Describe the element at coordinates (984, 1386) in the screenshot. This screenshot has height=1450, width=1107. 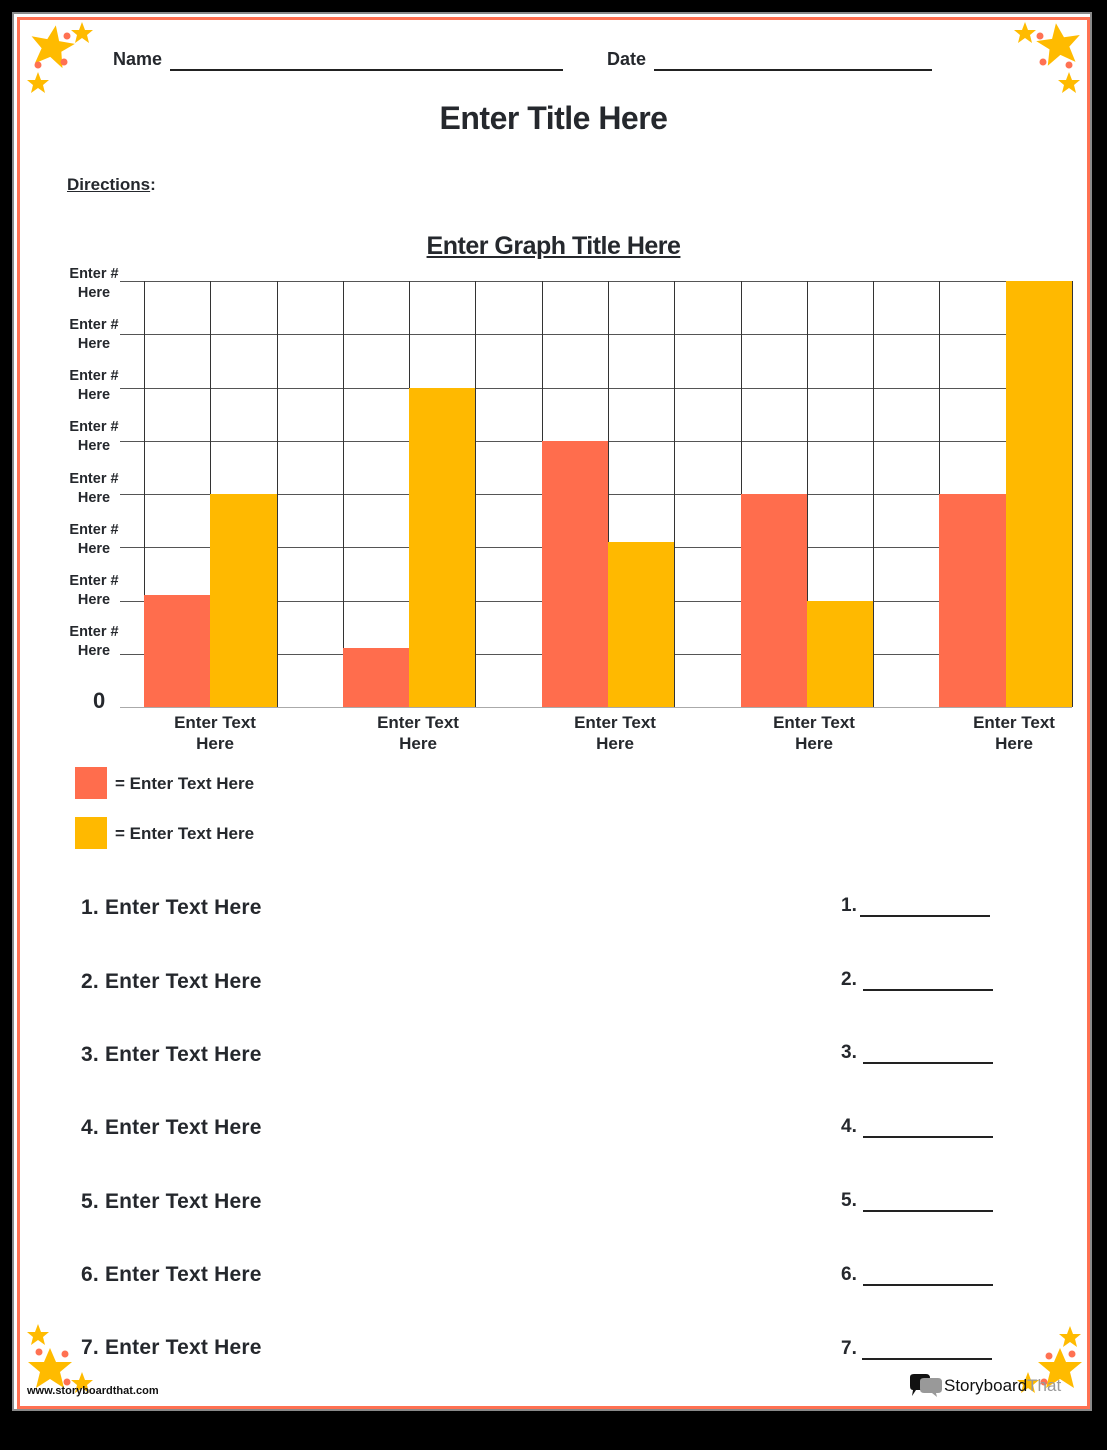
I see `storyboardthat-logo: Storyboard That` at that location.